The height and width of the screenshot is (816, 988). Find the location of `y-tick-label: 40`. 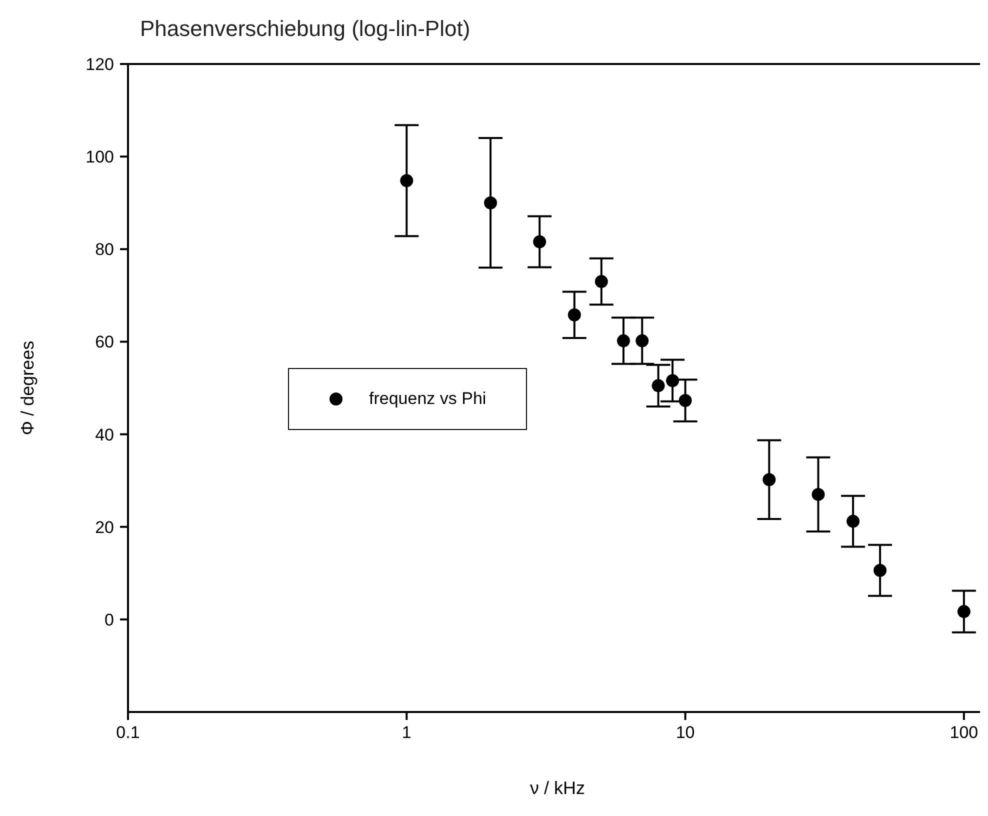

y-tick-label: 40 is located at coordinates (104, 434).